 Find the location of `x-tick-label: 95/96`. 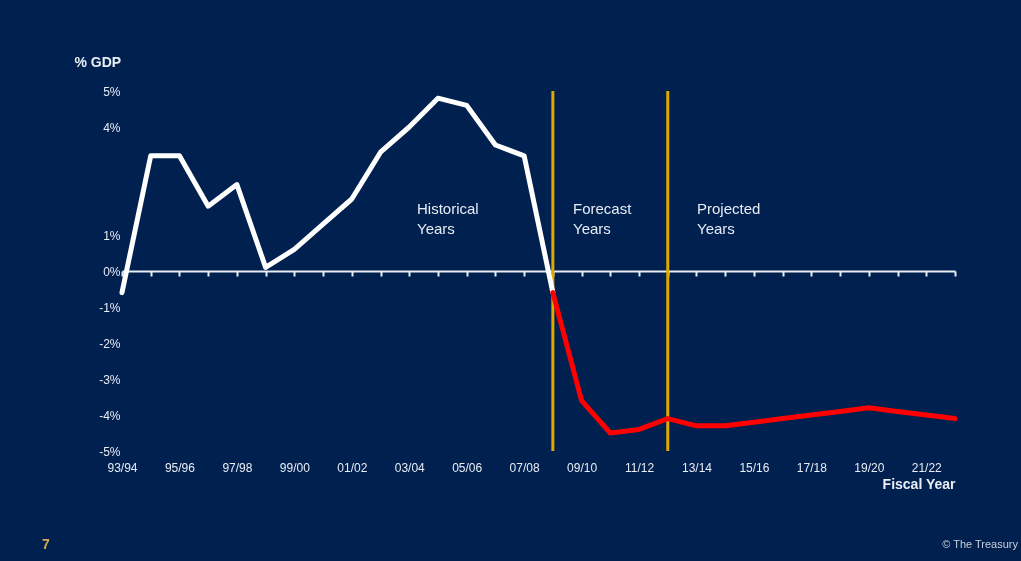

x-tick-label: 95/96 is located at coordinates (180, 467).